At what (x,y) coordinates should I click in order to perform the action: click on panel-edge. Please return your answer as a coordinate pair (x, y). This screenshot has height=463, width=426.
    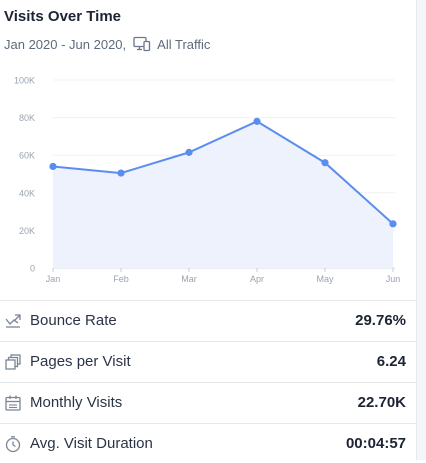
    Looking at the image, I should click on (421, 230).